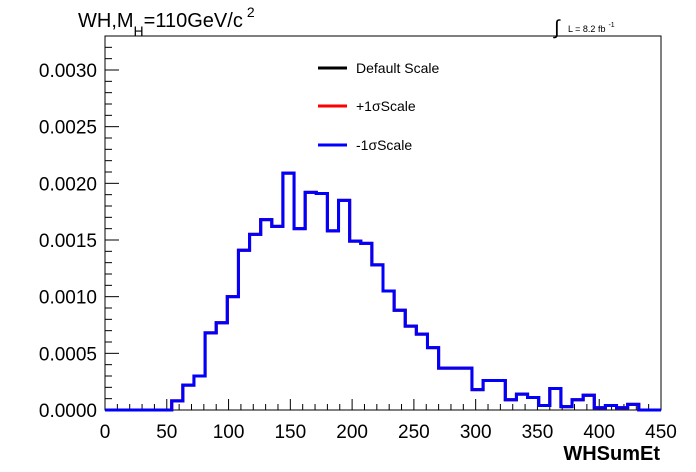 The width and height of the screenshot is (696, 472). What do you see at coordinates (414, 432) in the screenshot?
I see `x-tick-label: 250` at bounding box center [414, 432].